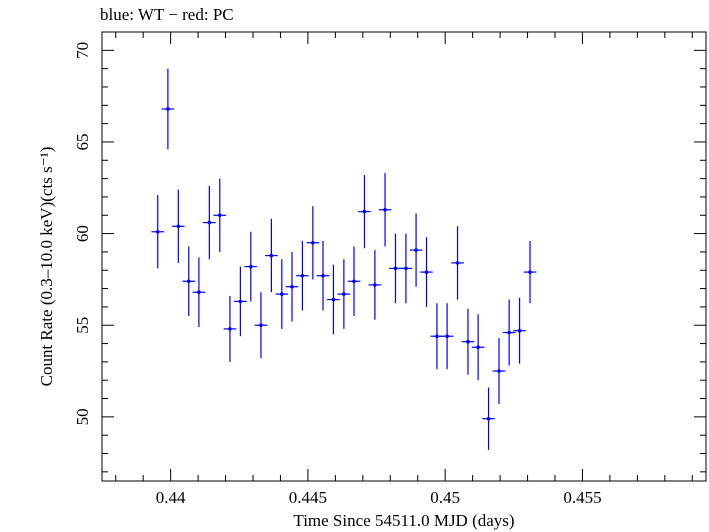 This screenshot has width=709, height=532. Describe the element at coordinates (82, 325) in the screenshot. I see `y-tick-label: 55` at that location.